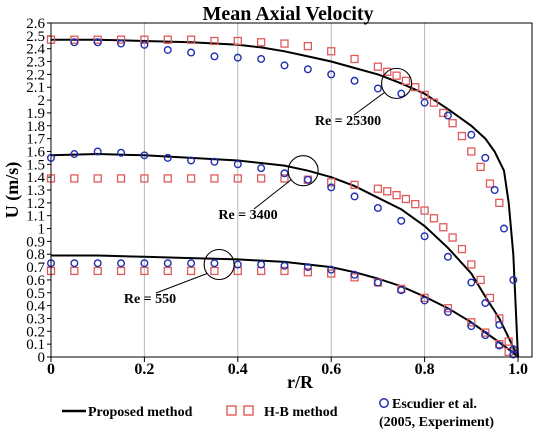 The width and height of the screenshot is (550, 435). Describe the element at coordinates (42, 230) in the screenshot. I see `y-tick-label: 1` at that location.